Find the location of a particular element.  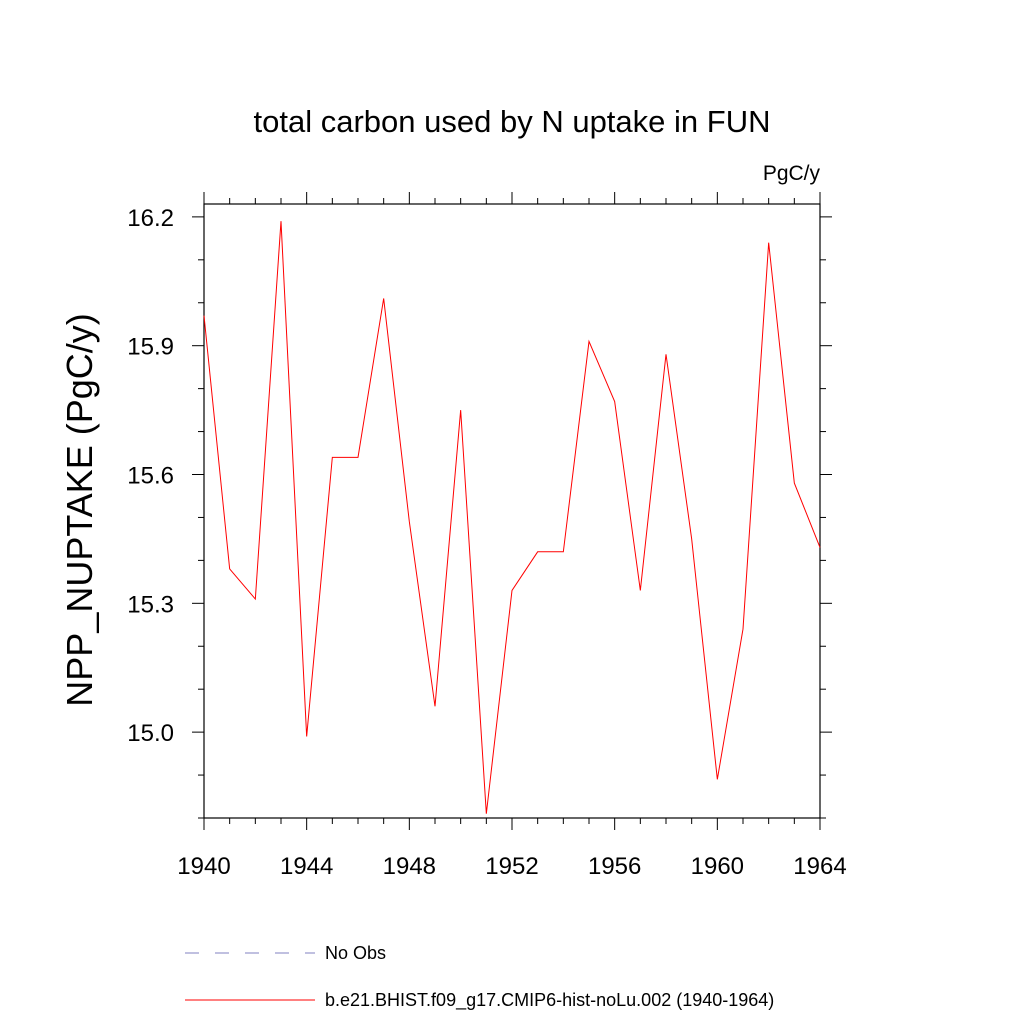

x-tick-label: 1964 is located at coordinates (819, 866).